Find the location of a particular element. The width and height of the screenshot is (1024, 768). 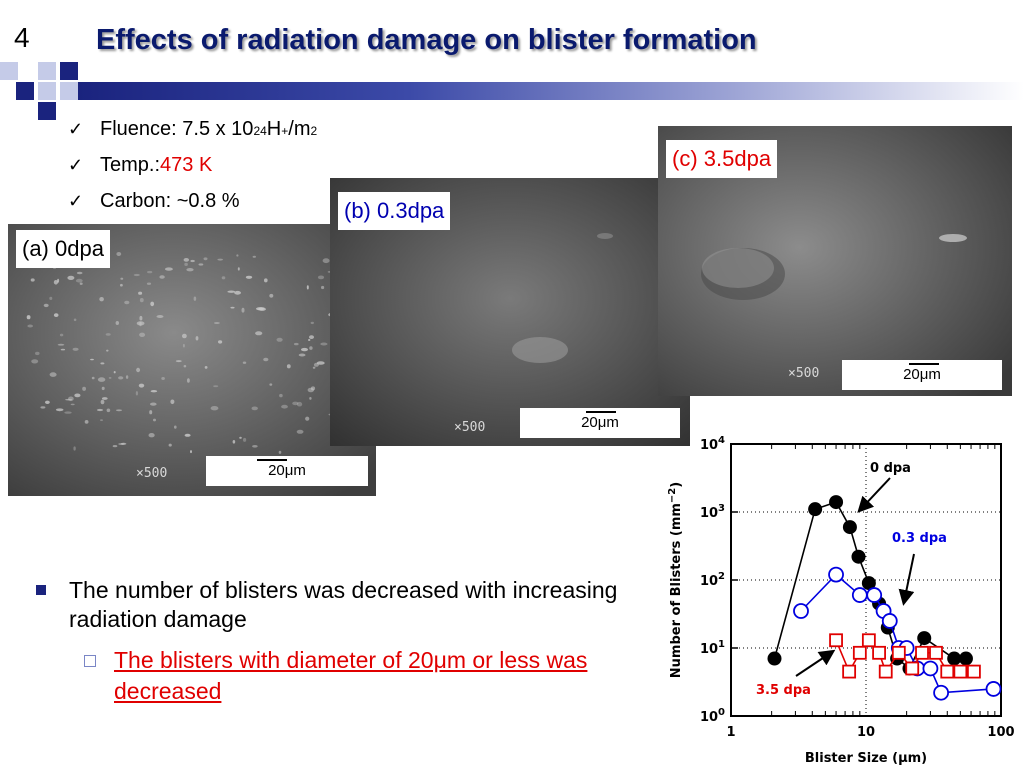

y-tick-label: 104 is located at coordinates (712, 444).